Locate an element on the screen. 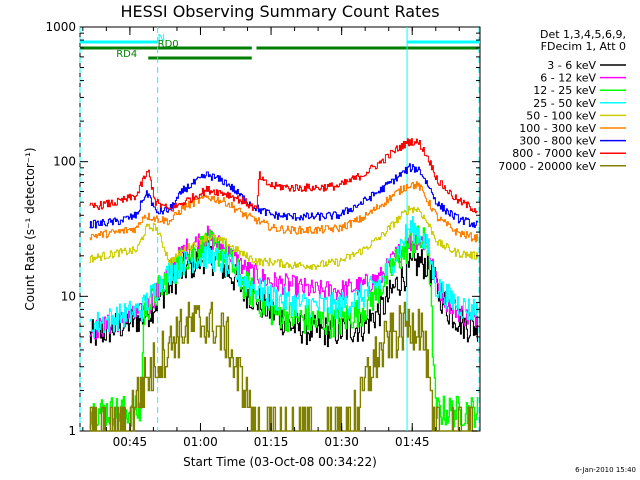 This screenshot has height=480, width=640. flag-rd0-label: RD0 is located at coordinates (168, 44).